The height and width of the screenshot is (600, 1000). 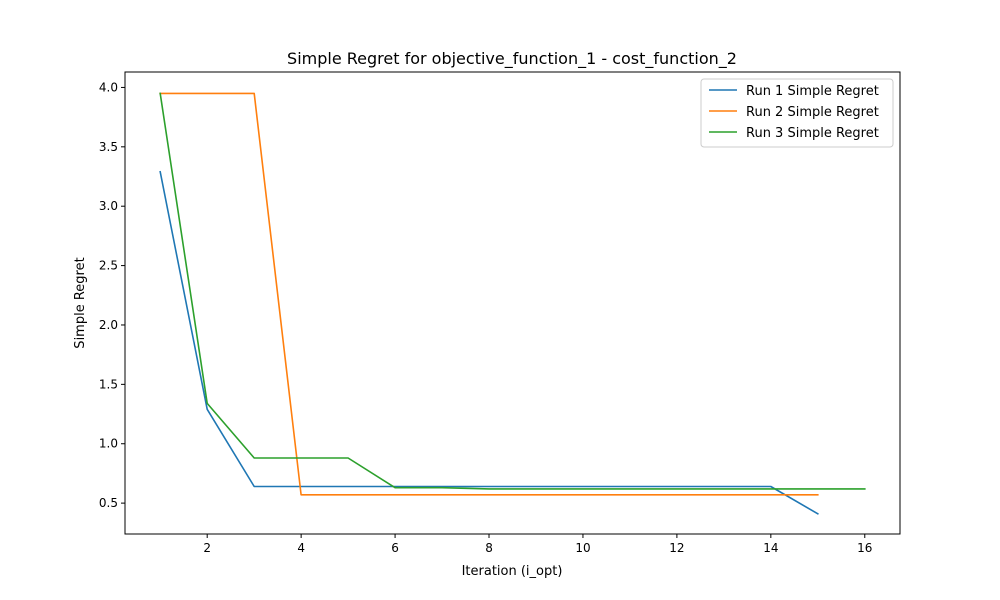 What do you see at coordinates (108, 147) in the screenshot?
I see `y-tick-label: 3.5` at bounding box center [108, 147].